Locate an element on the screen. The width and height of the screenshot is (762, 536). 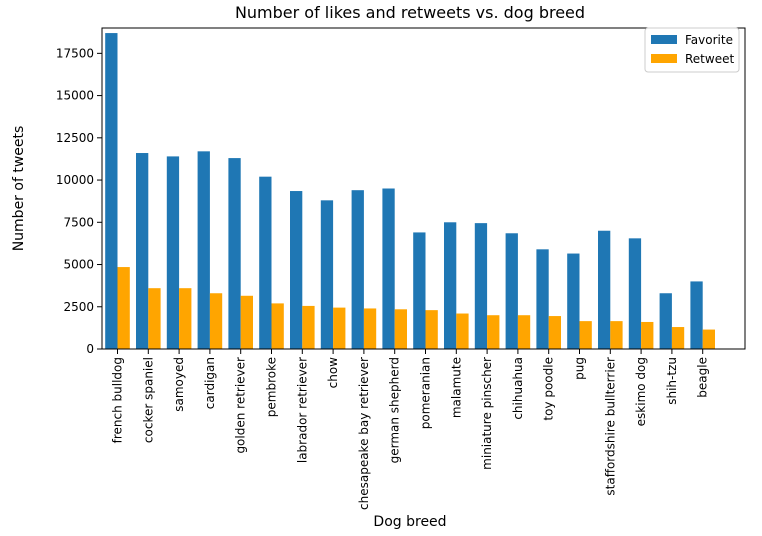
x-tick-label: beagle is located at coordinates (703, 377).